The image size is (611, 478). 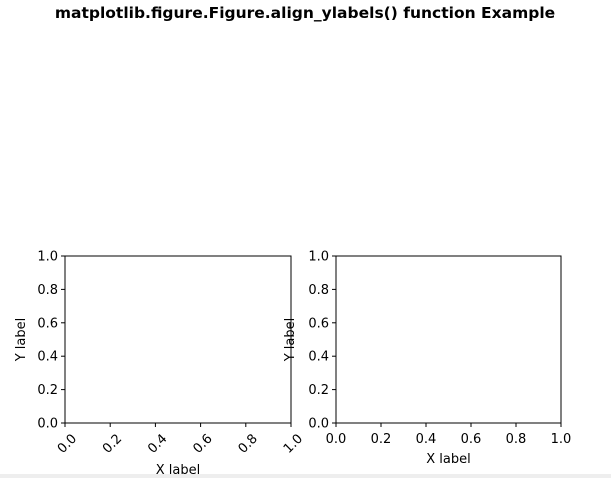 I want to click on x-axis-label: X label, so click(x=448, y=459).